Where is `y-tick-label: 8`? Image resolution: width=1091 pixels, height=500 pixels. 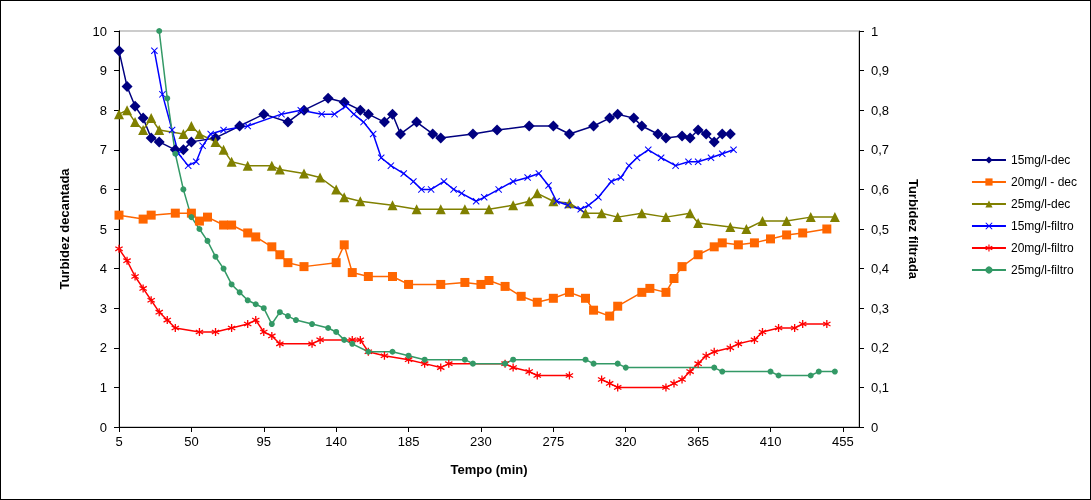 y-tick-label: 8 is located at coordinates (103, 110).